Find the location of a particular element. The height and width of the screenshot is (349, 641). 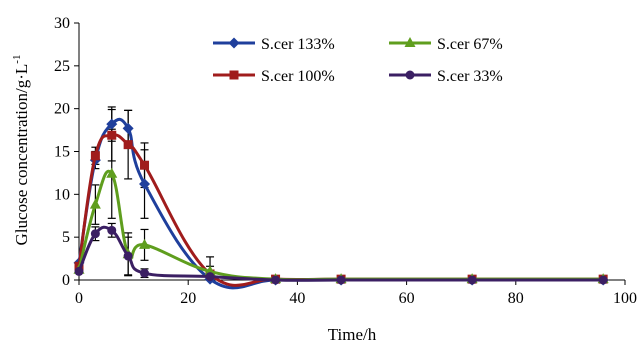

y-tick-label: 0 is located at coordinates (66, 280).